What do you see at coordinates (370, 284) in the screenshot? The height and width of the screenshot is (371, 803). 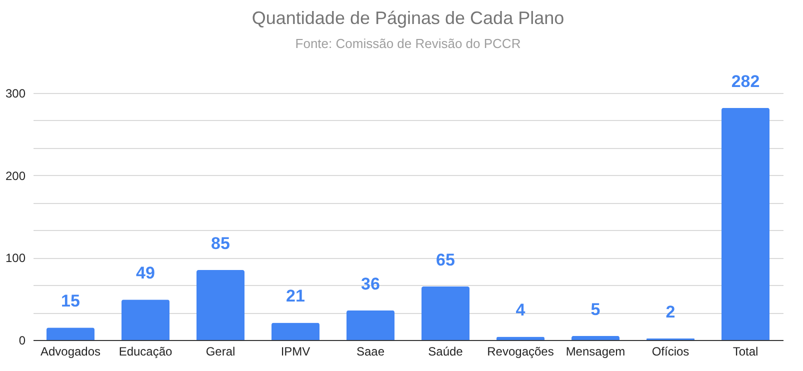 I see `data-label: 36` at bounding box center [370, 284].